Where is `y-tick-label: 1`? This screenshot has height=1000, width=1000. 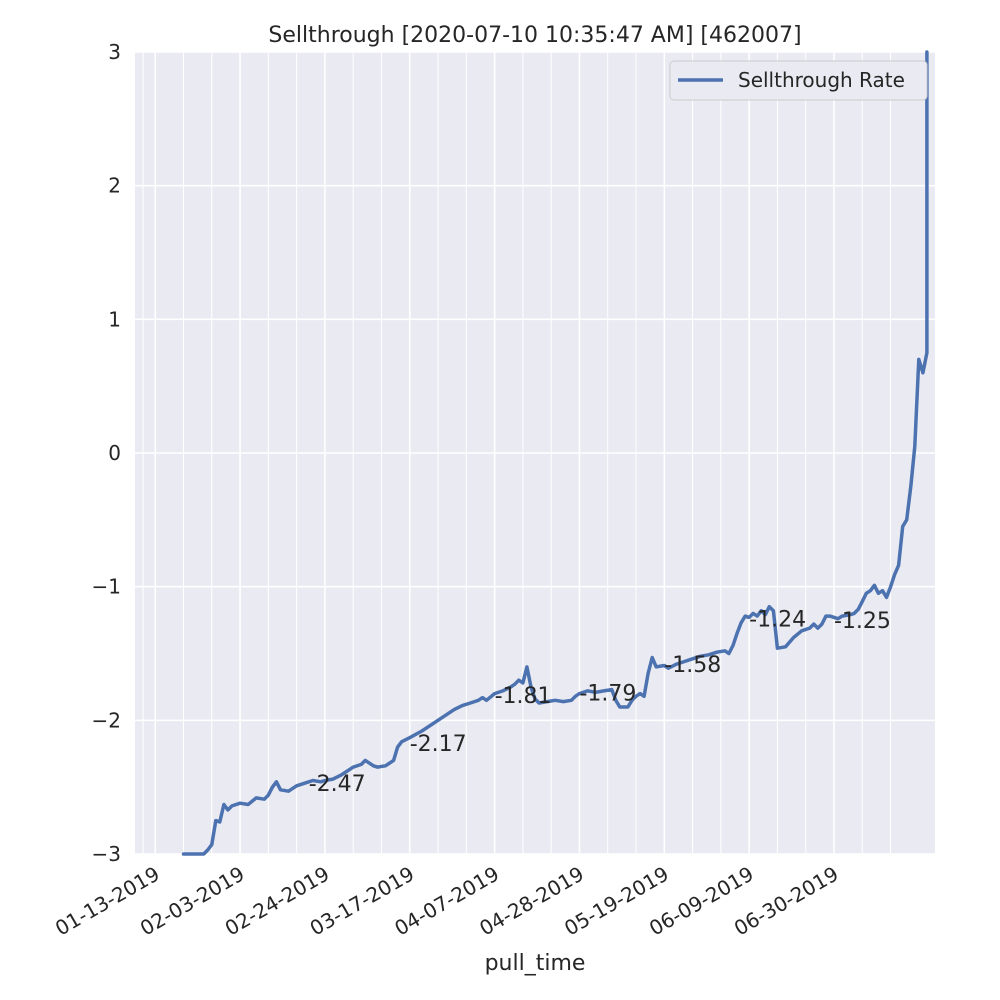
y-tick-label: 1 is located at coordinates (114, 319).